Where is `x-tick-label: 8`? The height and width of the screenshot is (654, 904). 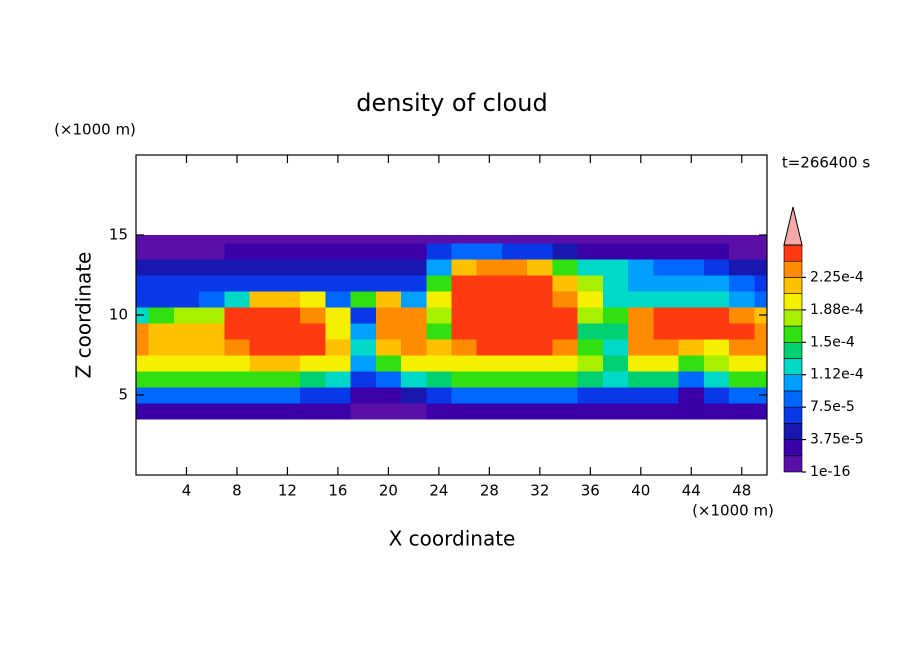
x-tick-label: 8 is located at coordinates (237, 491).